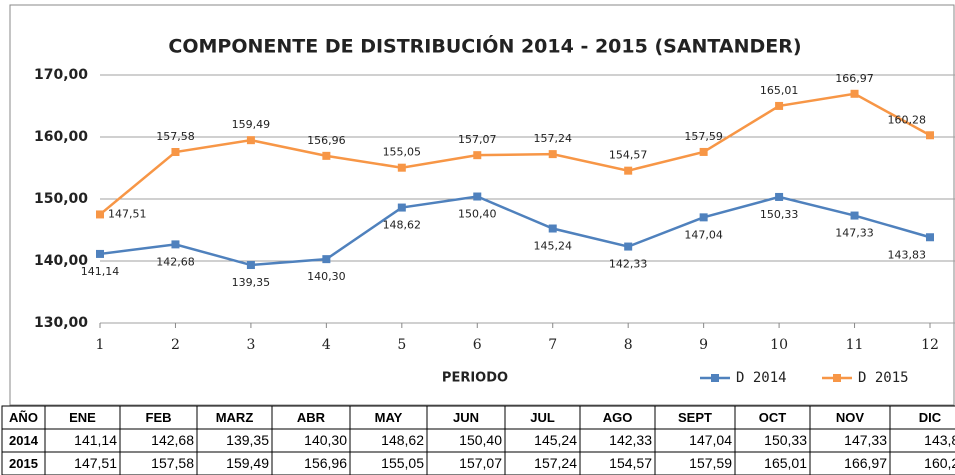 The width and height of the screenshot is (955, 475). I want to click on table-cell-text: 157,58, so click(172, 463).